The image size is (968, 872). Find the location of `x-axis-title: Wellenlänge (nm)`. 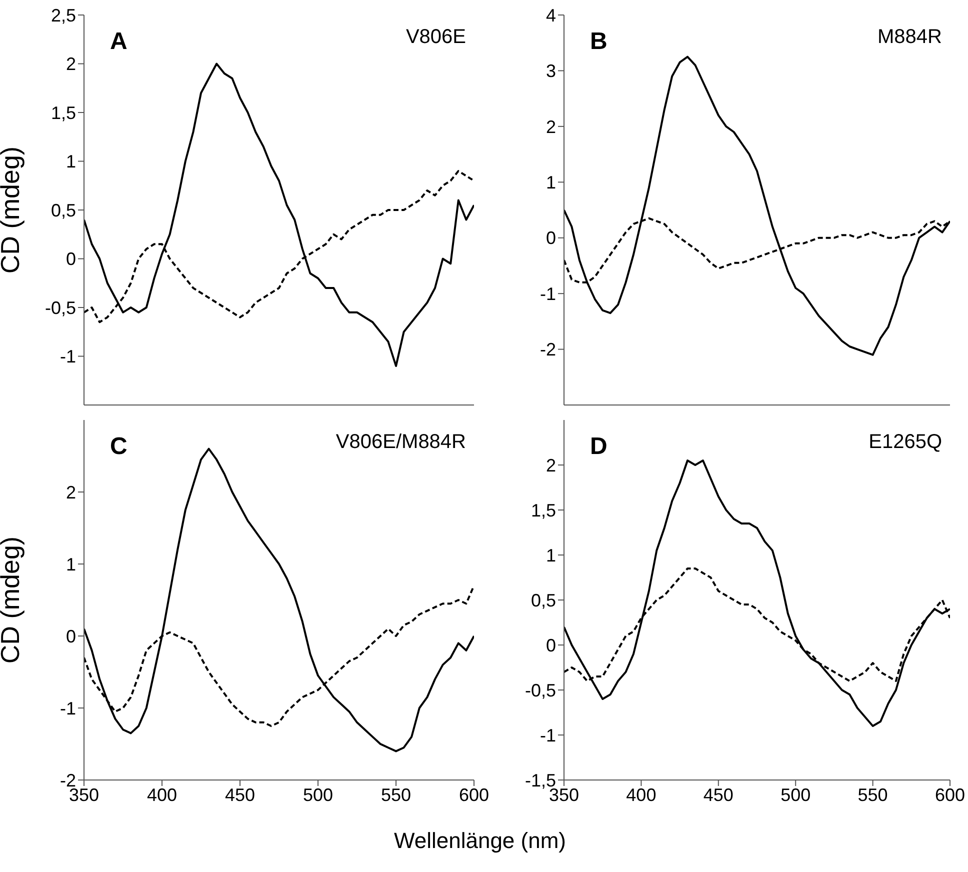

x-axis-title: Wellenlänge (nm) is located at coordinates (479, 841).